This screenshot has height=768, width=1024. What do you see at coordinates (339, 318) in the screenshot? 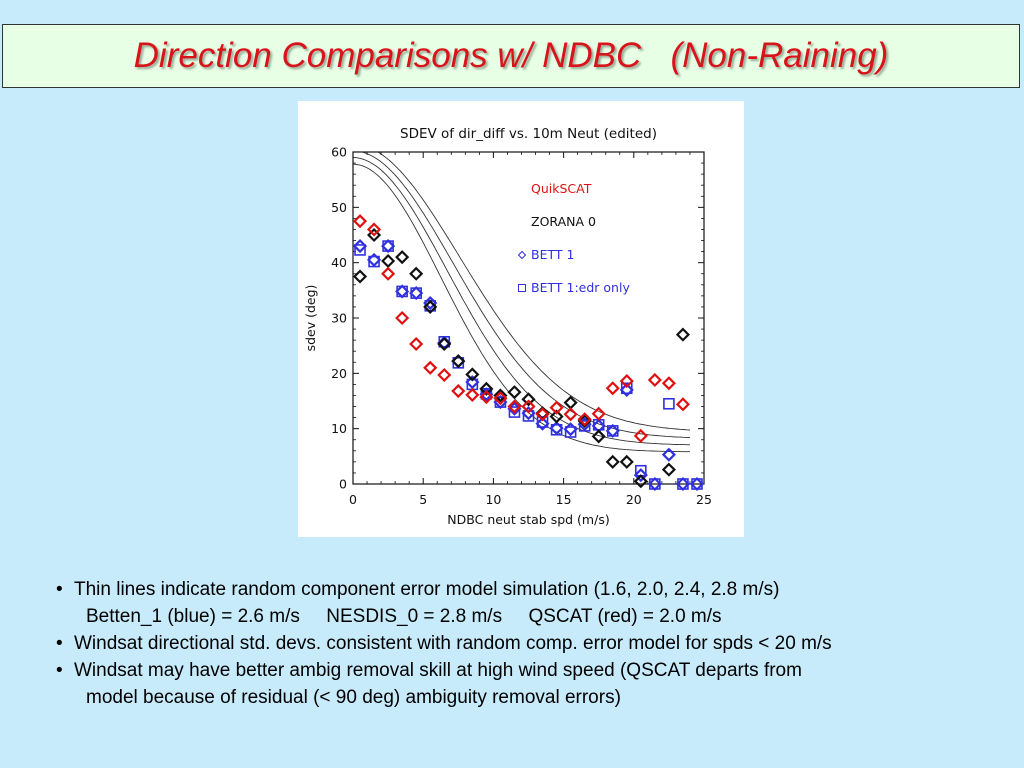
I see `y-tick-label: 30` at bounding box center [339, 318].